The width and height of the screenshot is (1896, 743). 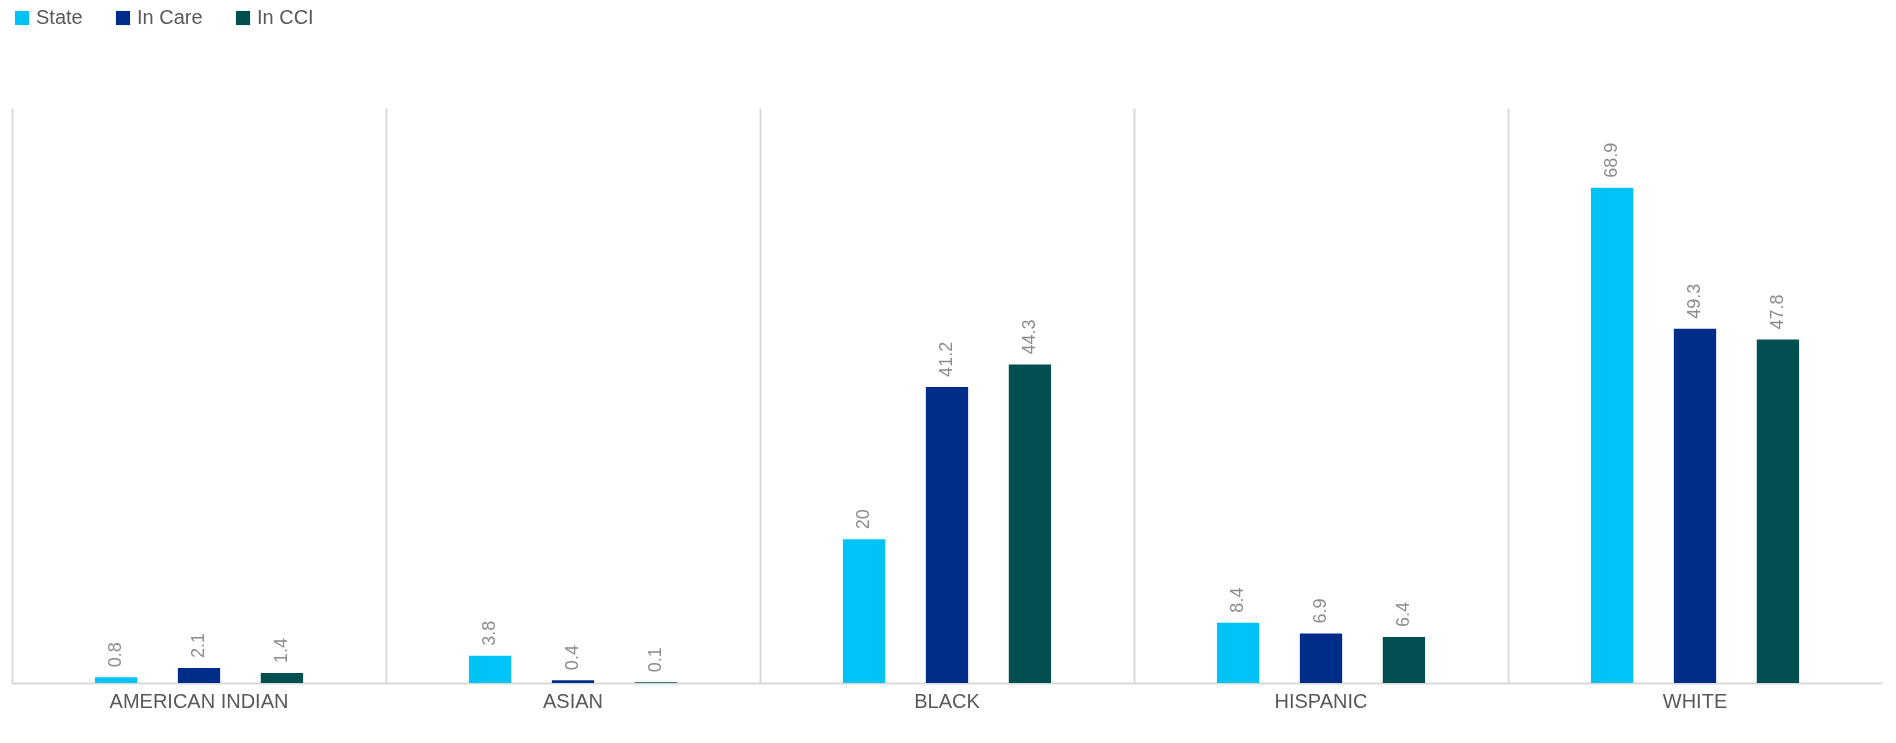 I want to click on x-tick-label: WHITE, so click(x=1695, y=700).